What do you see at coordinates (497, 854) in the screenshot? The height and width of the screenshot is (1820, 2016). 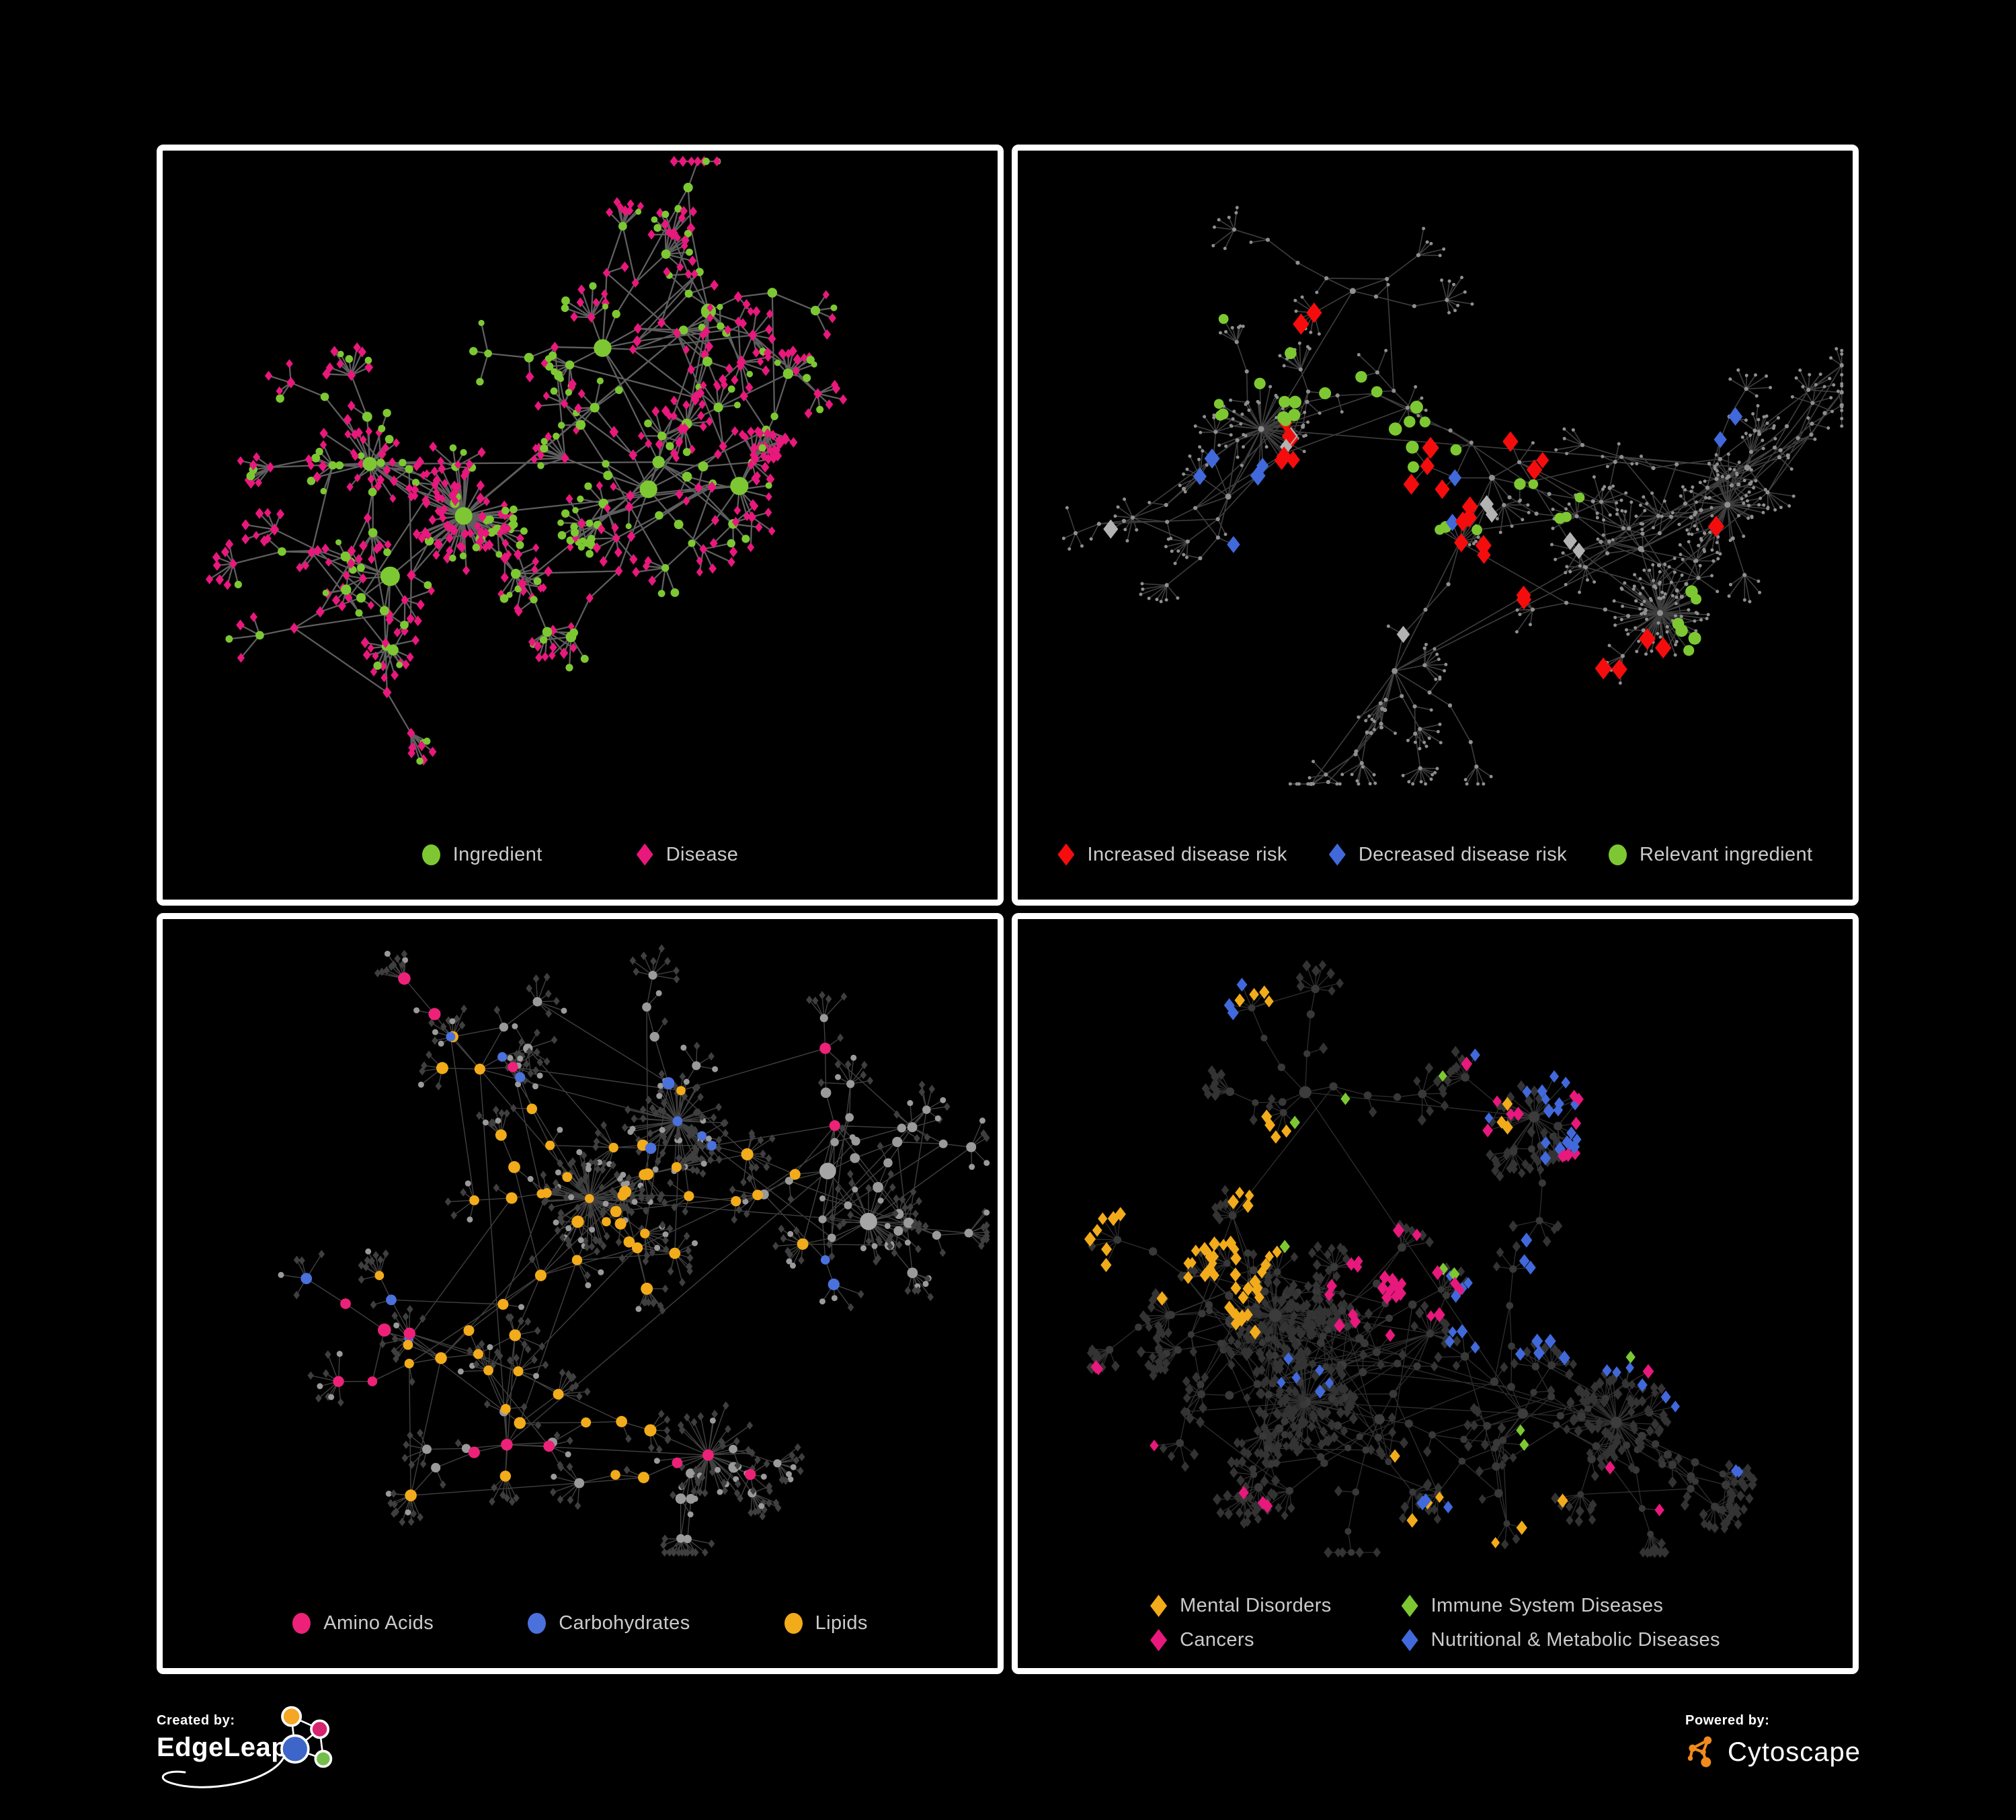 I see `legend-label: Ingredient` at bounding box center [497, 854].